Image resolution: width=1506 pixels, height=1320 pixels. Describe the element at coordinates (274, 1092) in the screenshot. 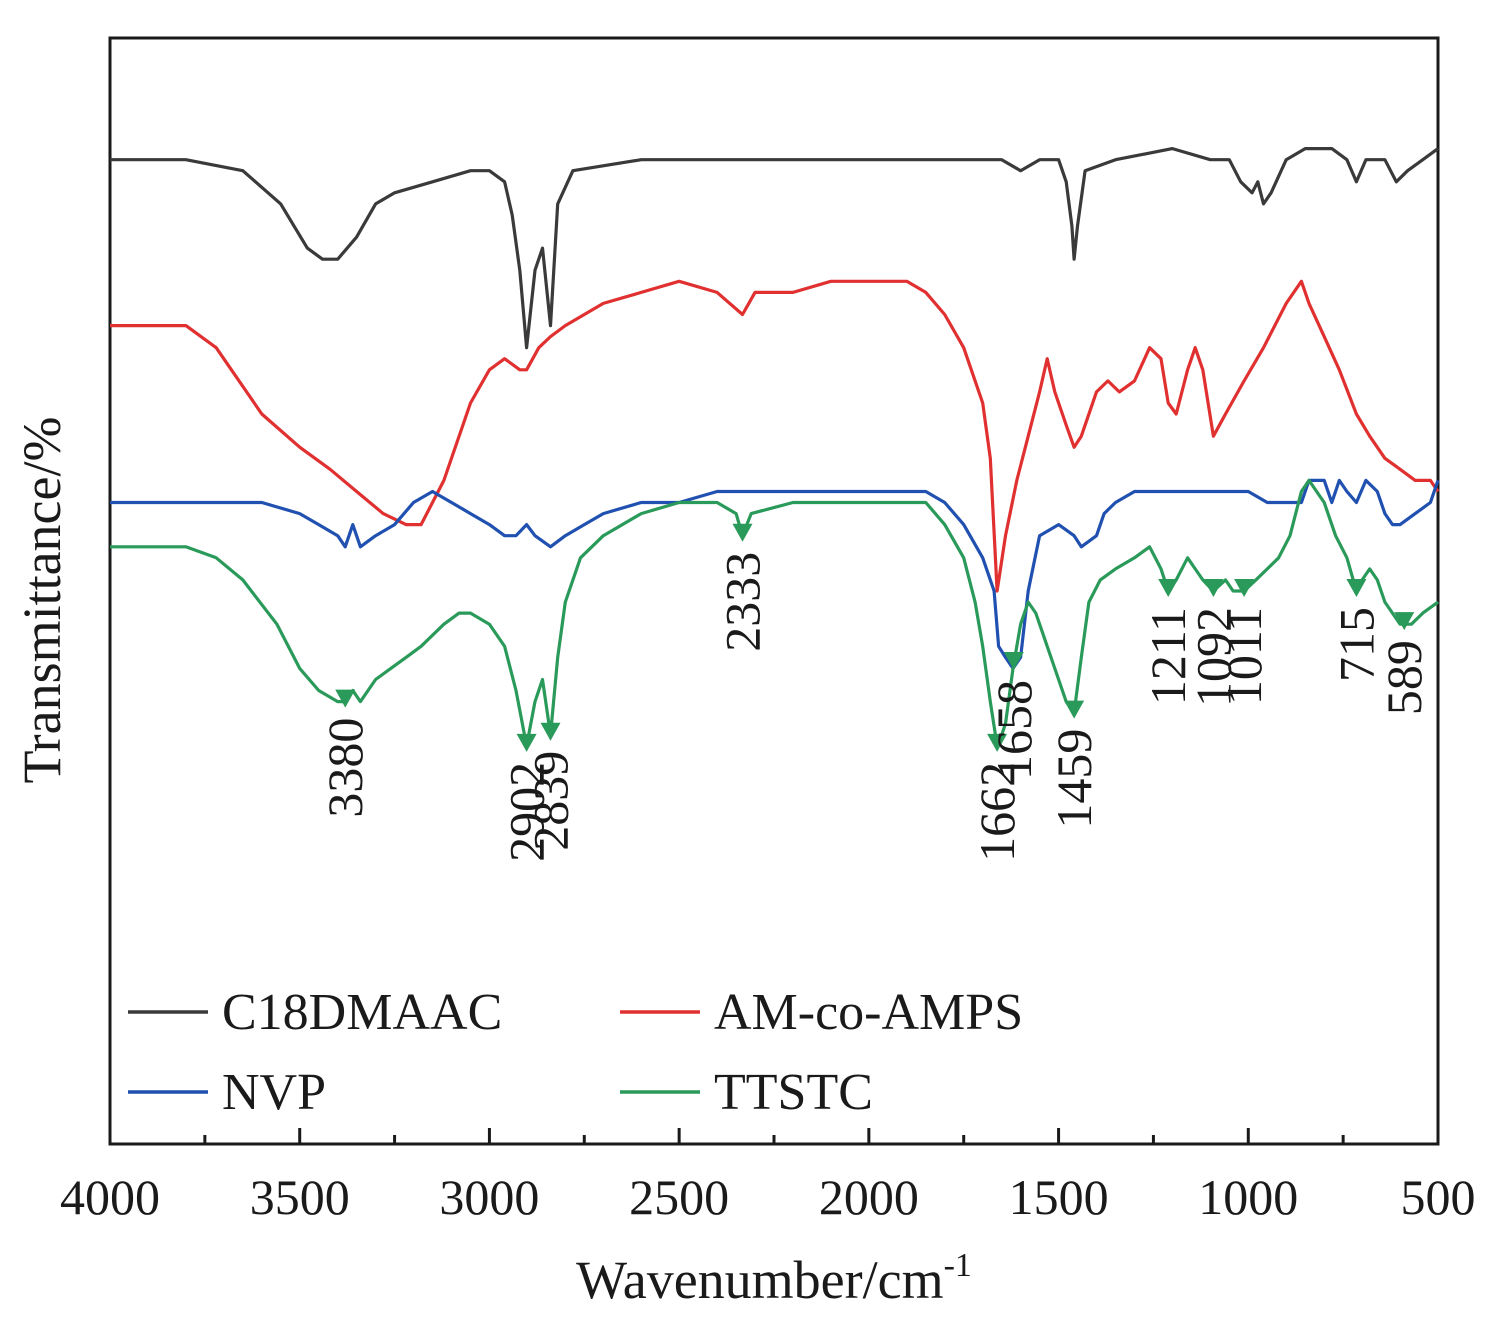

I see `legend-label-nvp: NVP` at that location.